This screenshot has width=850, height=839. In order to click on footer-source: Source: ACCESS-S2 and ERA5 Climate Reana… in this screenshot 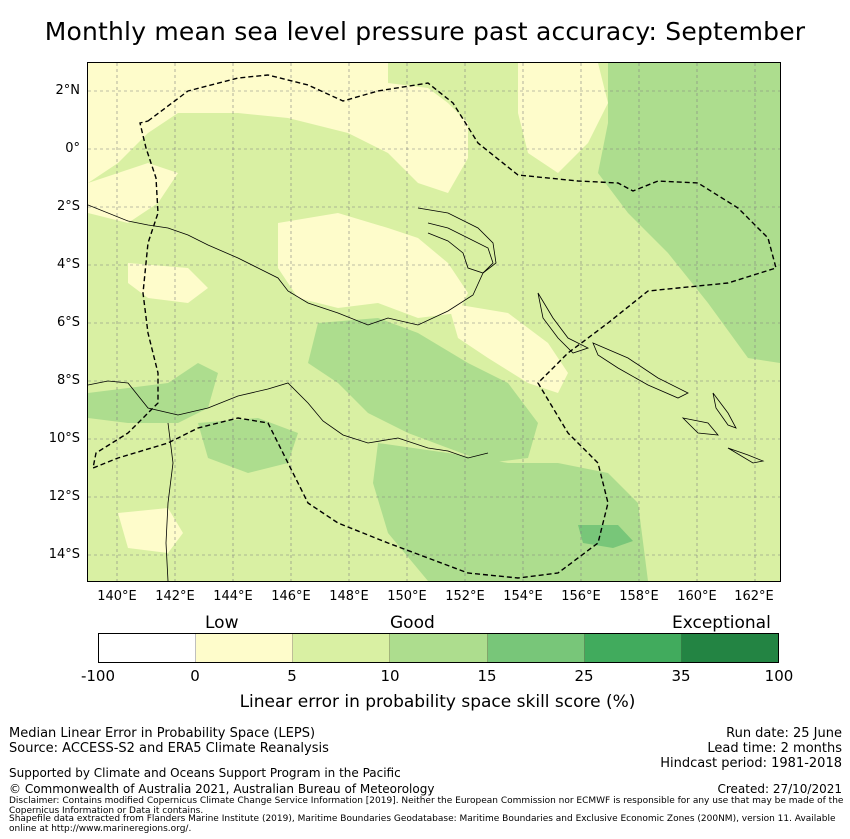, I will do `click(169, 748)`.